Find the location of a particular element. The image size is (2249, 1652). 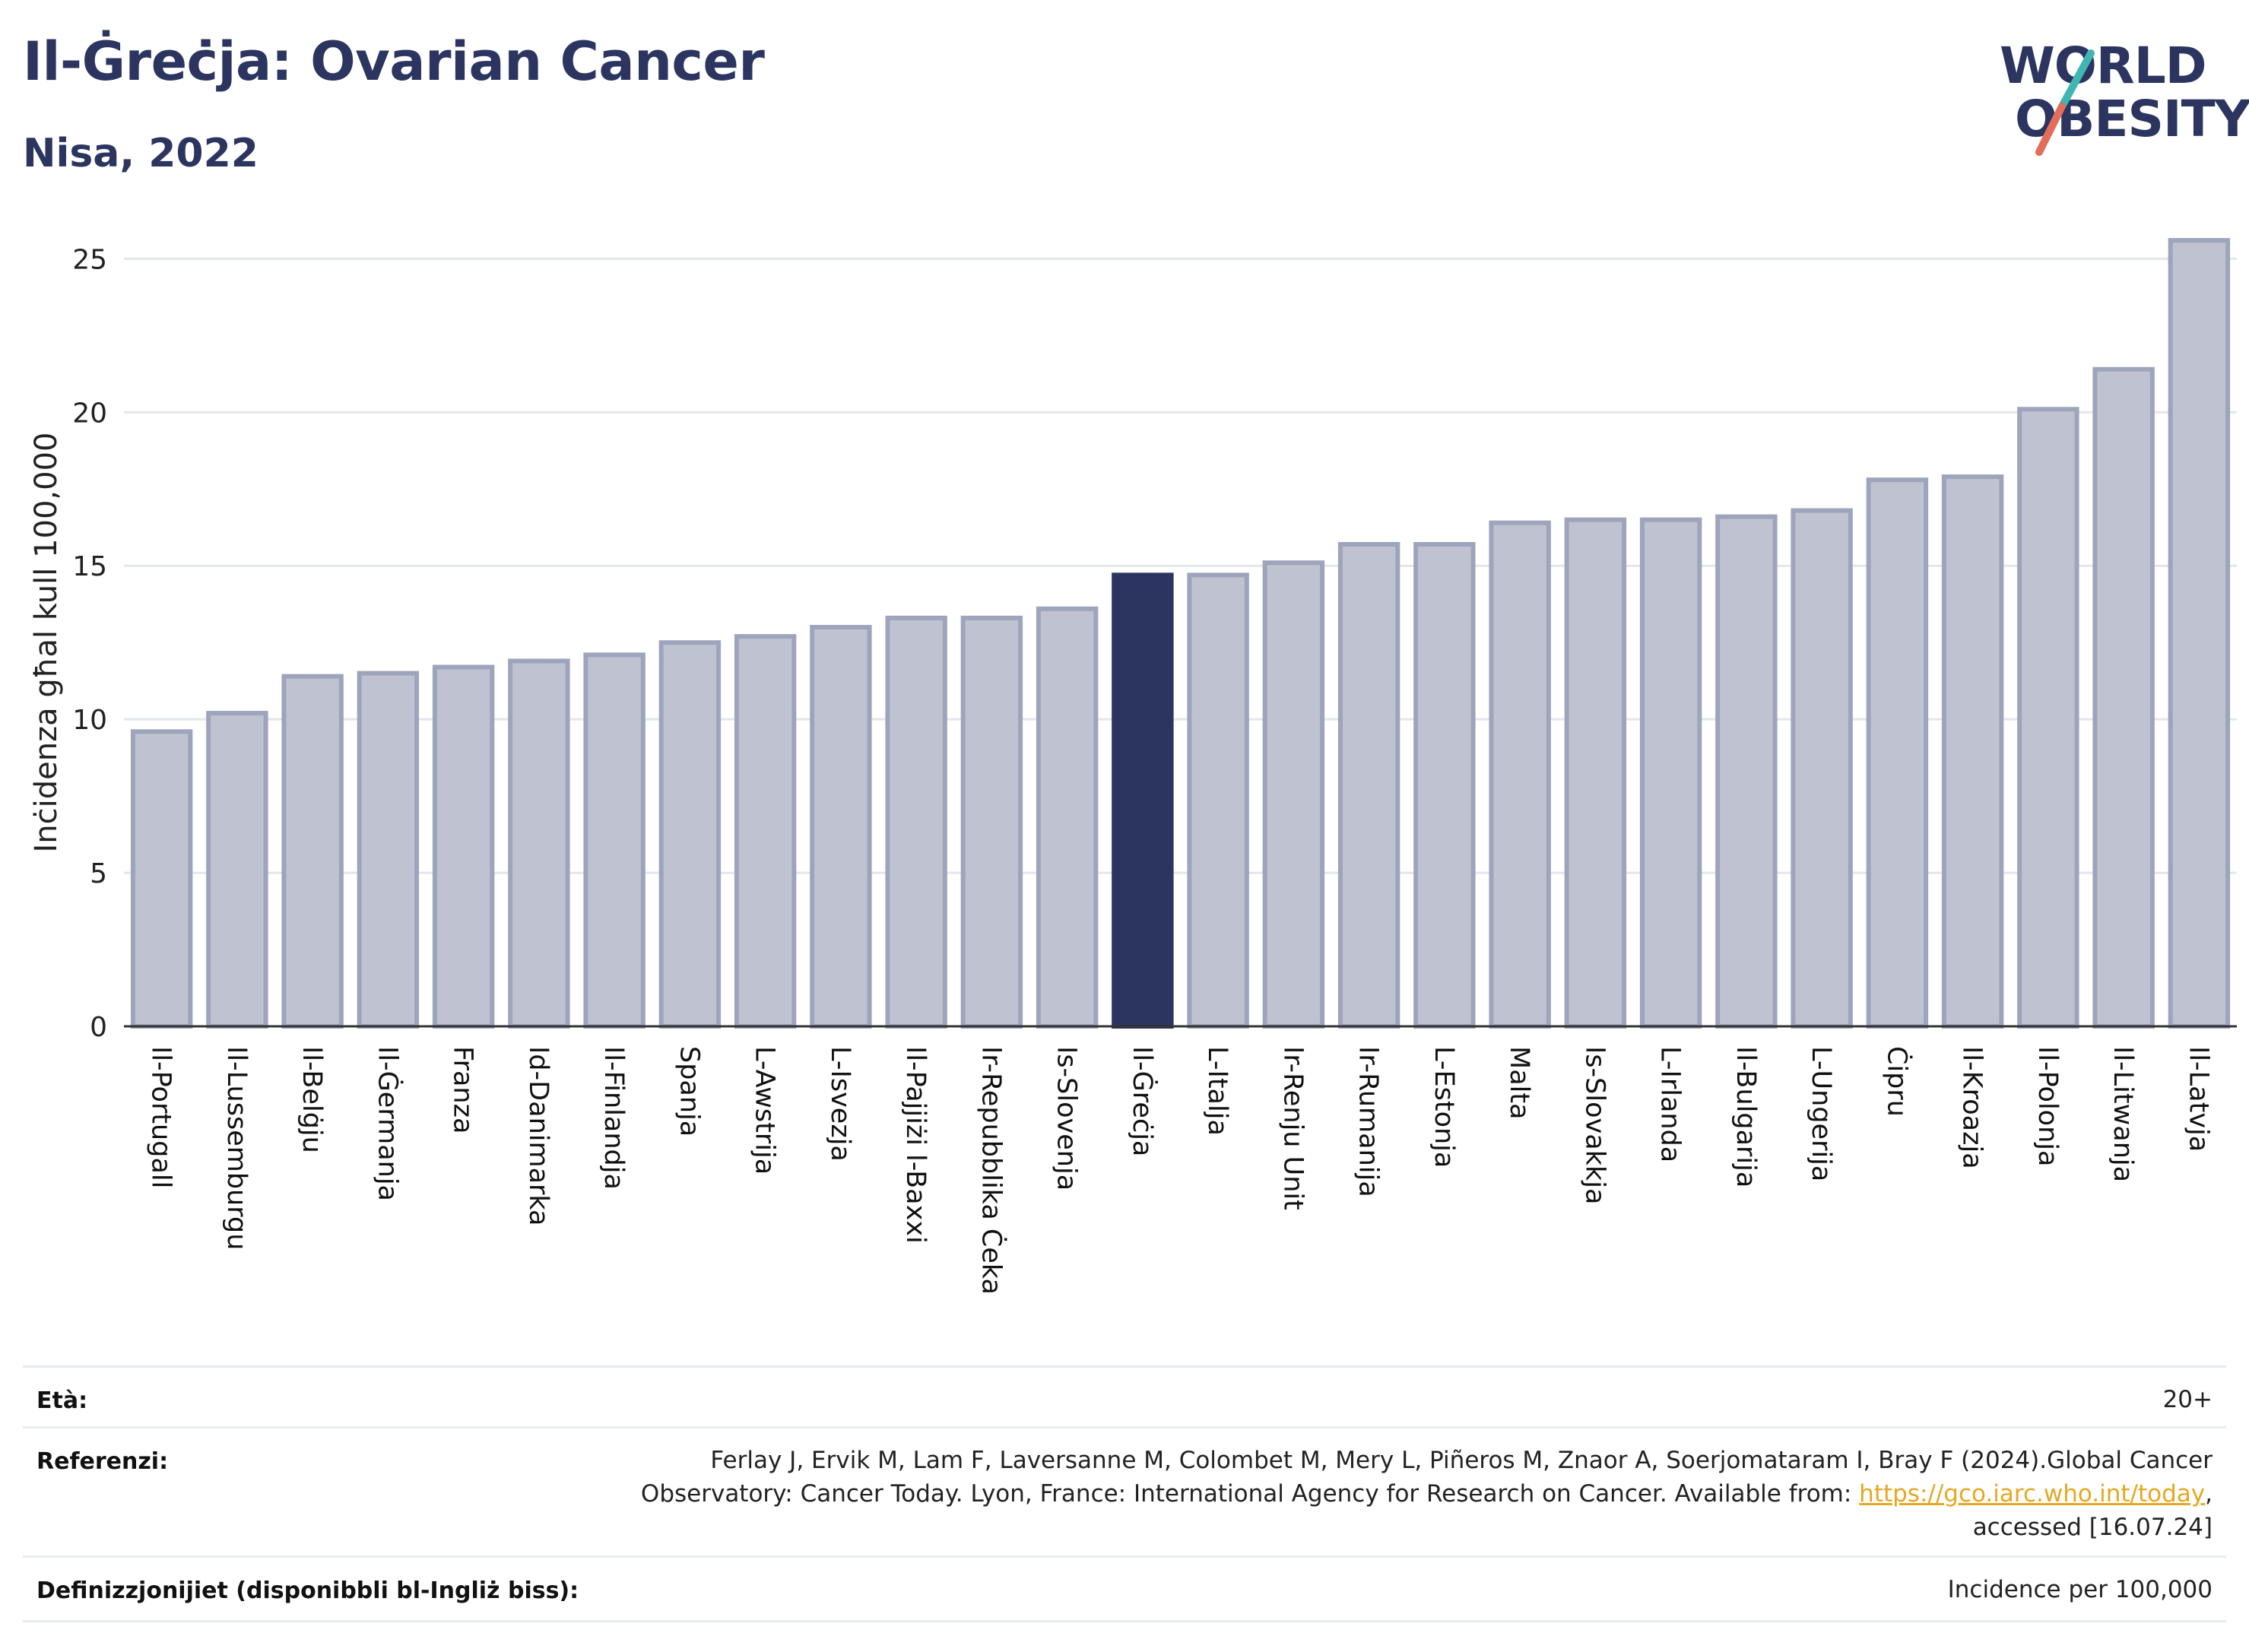

y-axis-label: Inċidenza għal kull 100,000 is located at coordinates (46, 643).